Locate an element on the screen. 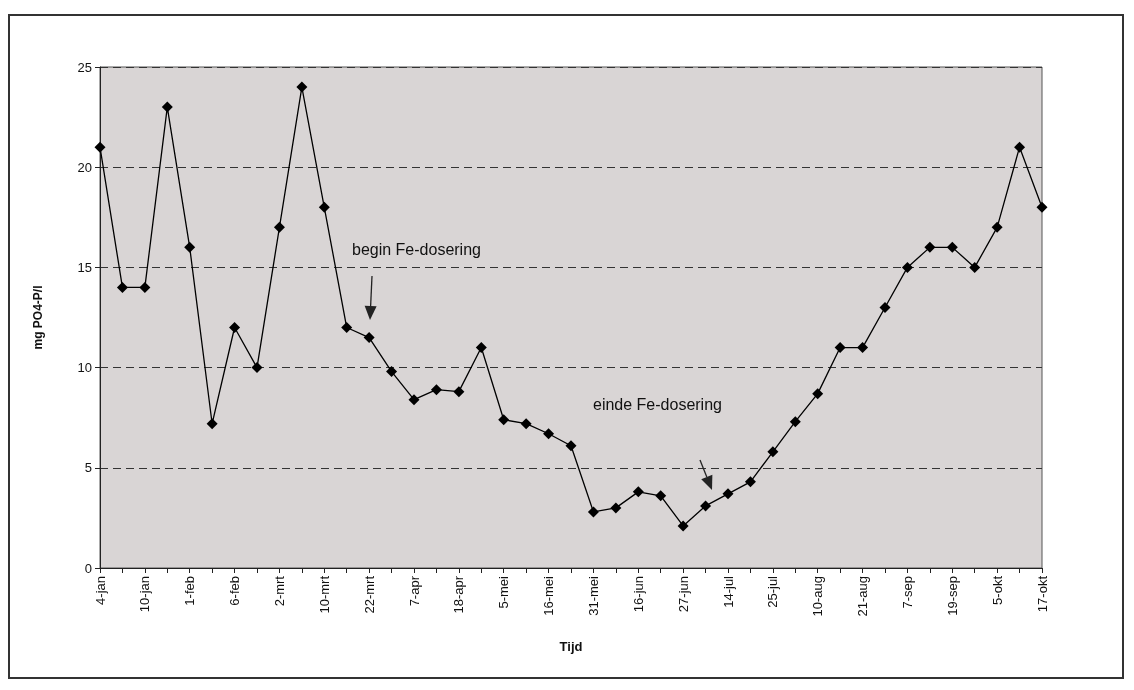 The width and height of the screenshot is (1134, 690). x-tick-label: 16-mei is located at coordinates (549, 595).